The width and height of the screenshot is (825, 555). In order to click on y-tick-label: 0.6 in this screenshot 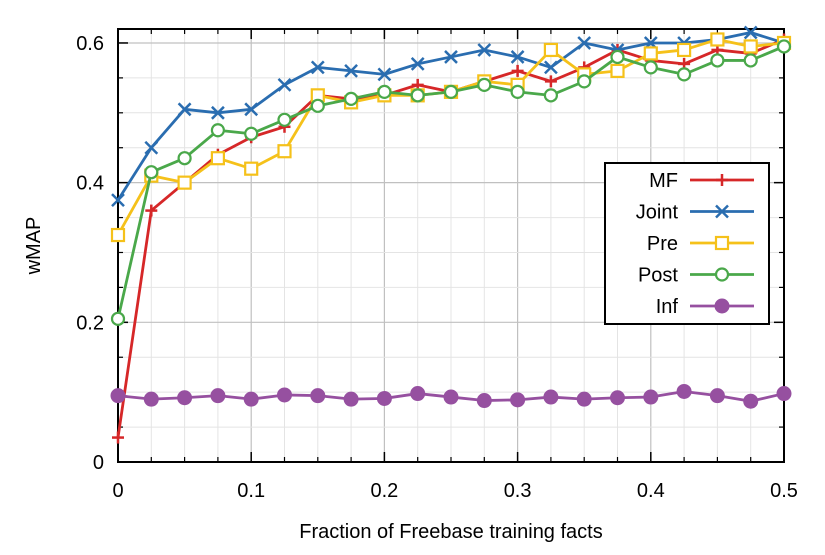, I will do `click(90, 44)`.